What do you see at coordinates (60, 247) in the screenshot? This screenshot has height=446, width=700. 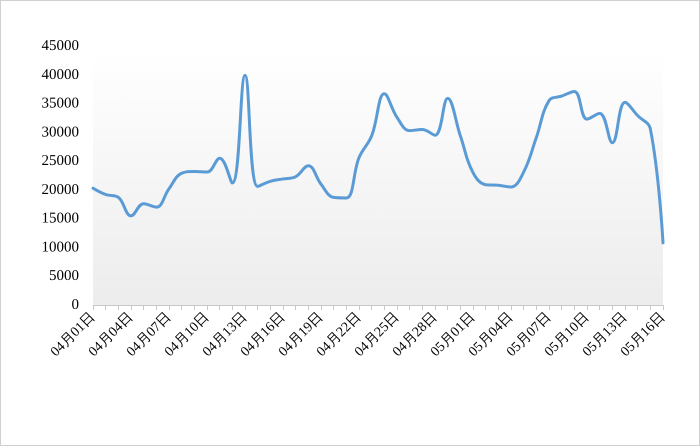 I see `y-tick-label: 10000` at bounding box center [60, 247].